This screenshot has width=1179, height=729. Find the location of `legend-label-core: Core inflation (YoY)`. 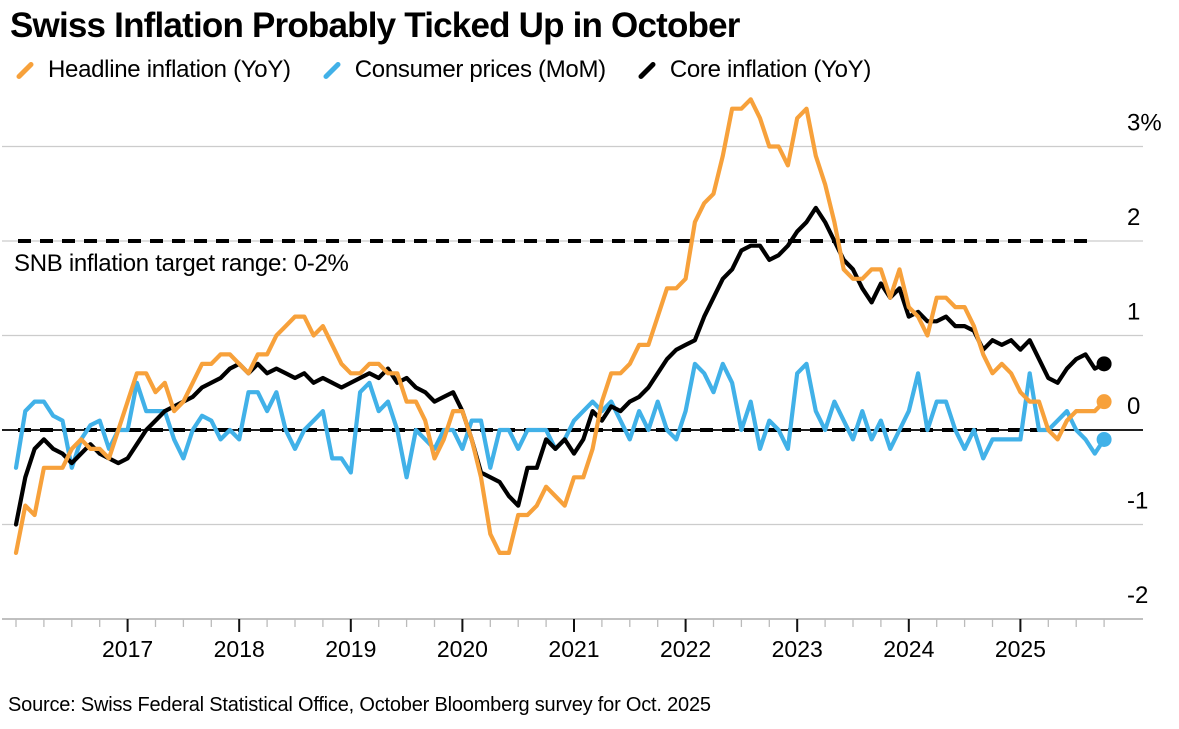

legend-label-core: Core inflation (YoY) is located at coordinates (770, 69).